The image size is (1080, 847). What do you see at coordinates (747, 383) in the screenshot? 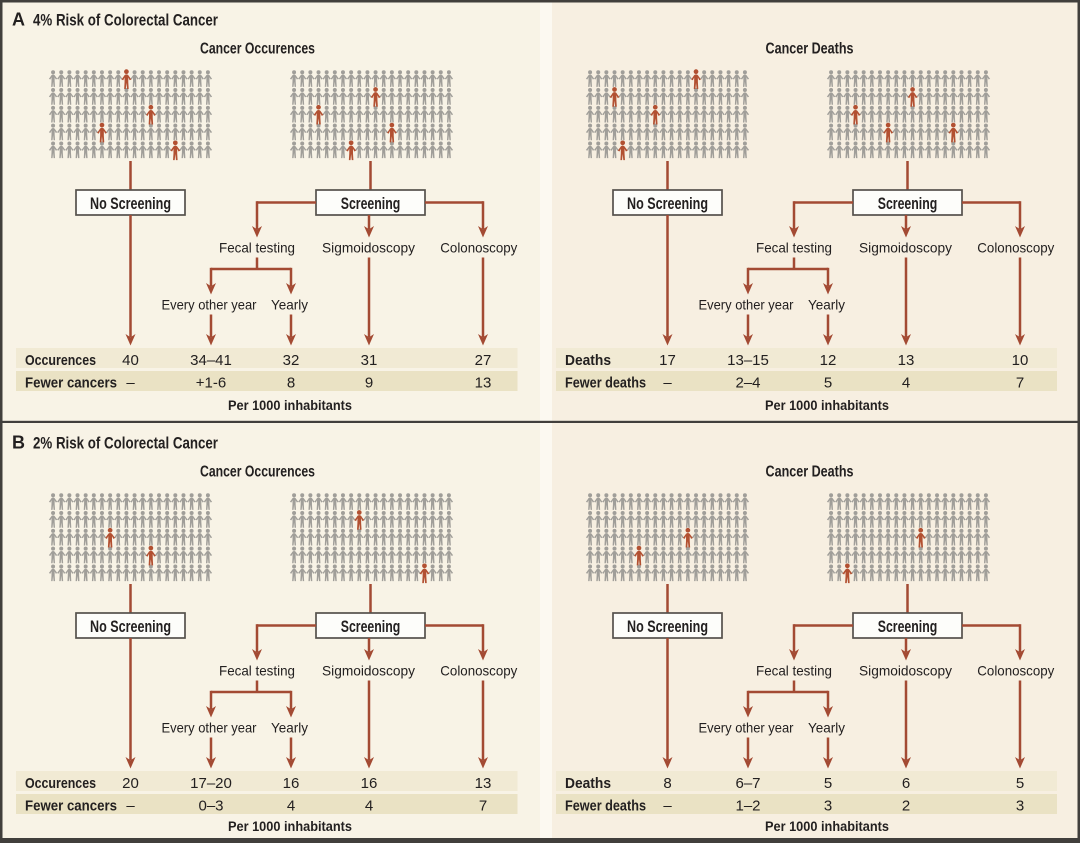
I see `svg-text: 2–4` at bounding box center [747, 383].